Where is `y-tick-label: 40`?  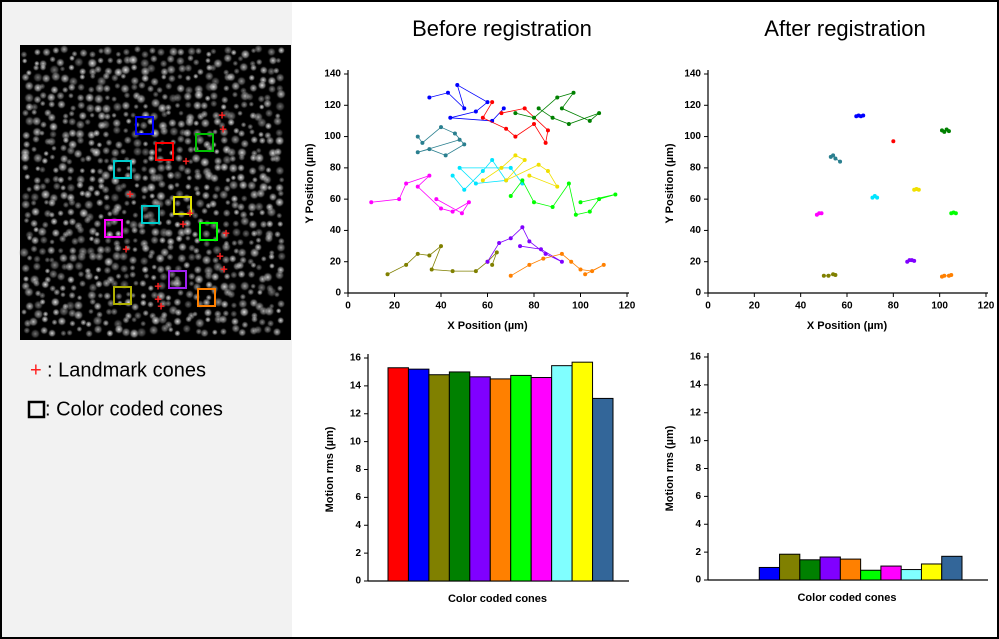
y-tick-label: 40 is located at coordinates (696, 230).